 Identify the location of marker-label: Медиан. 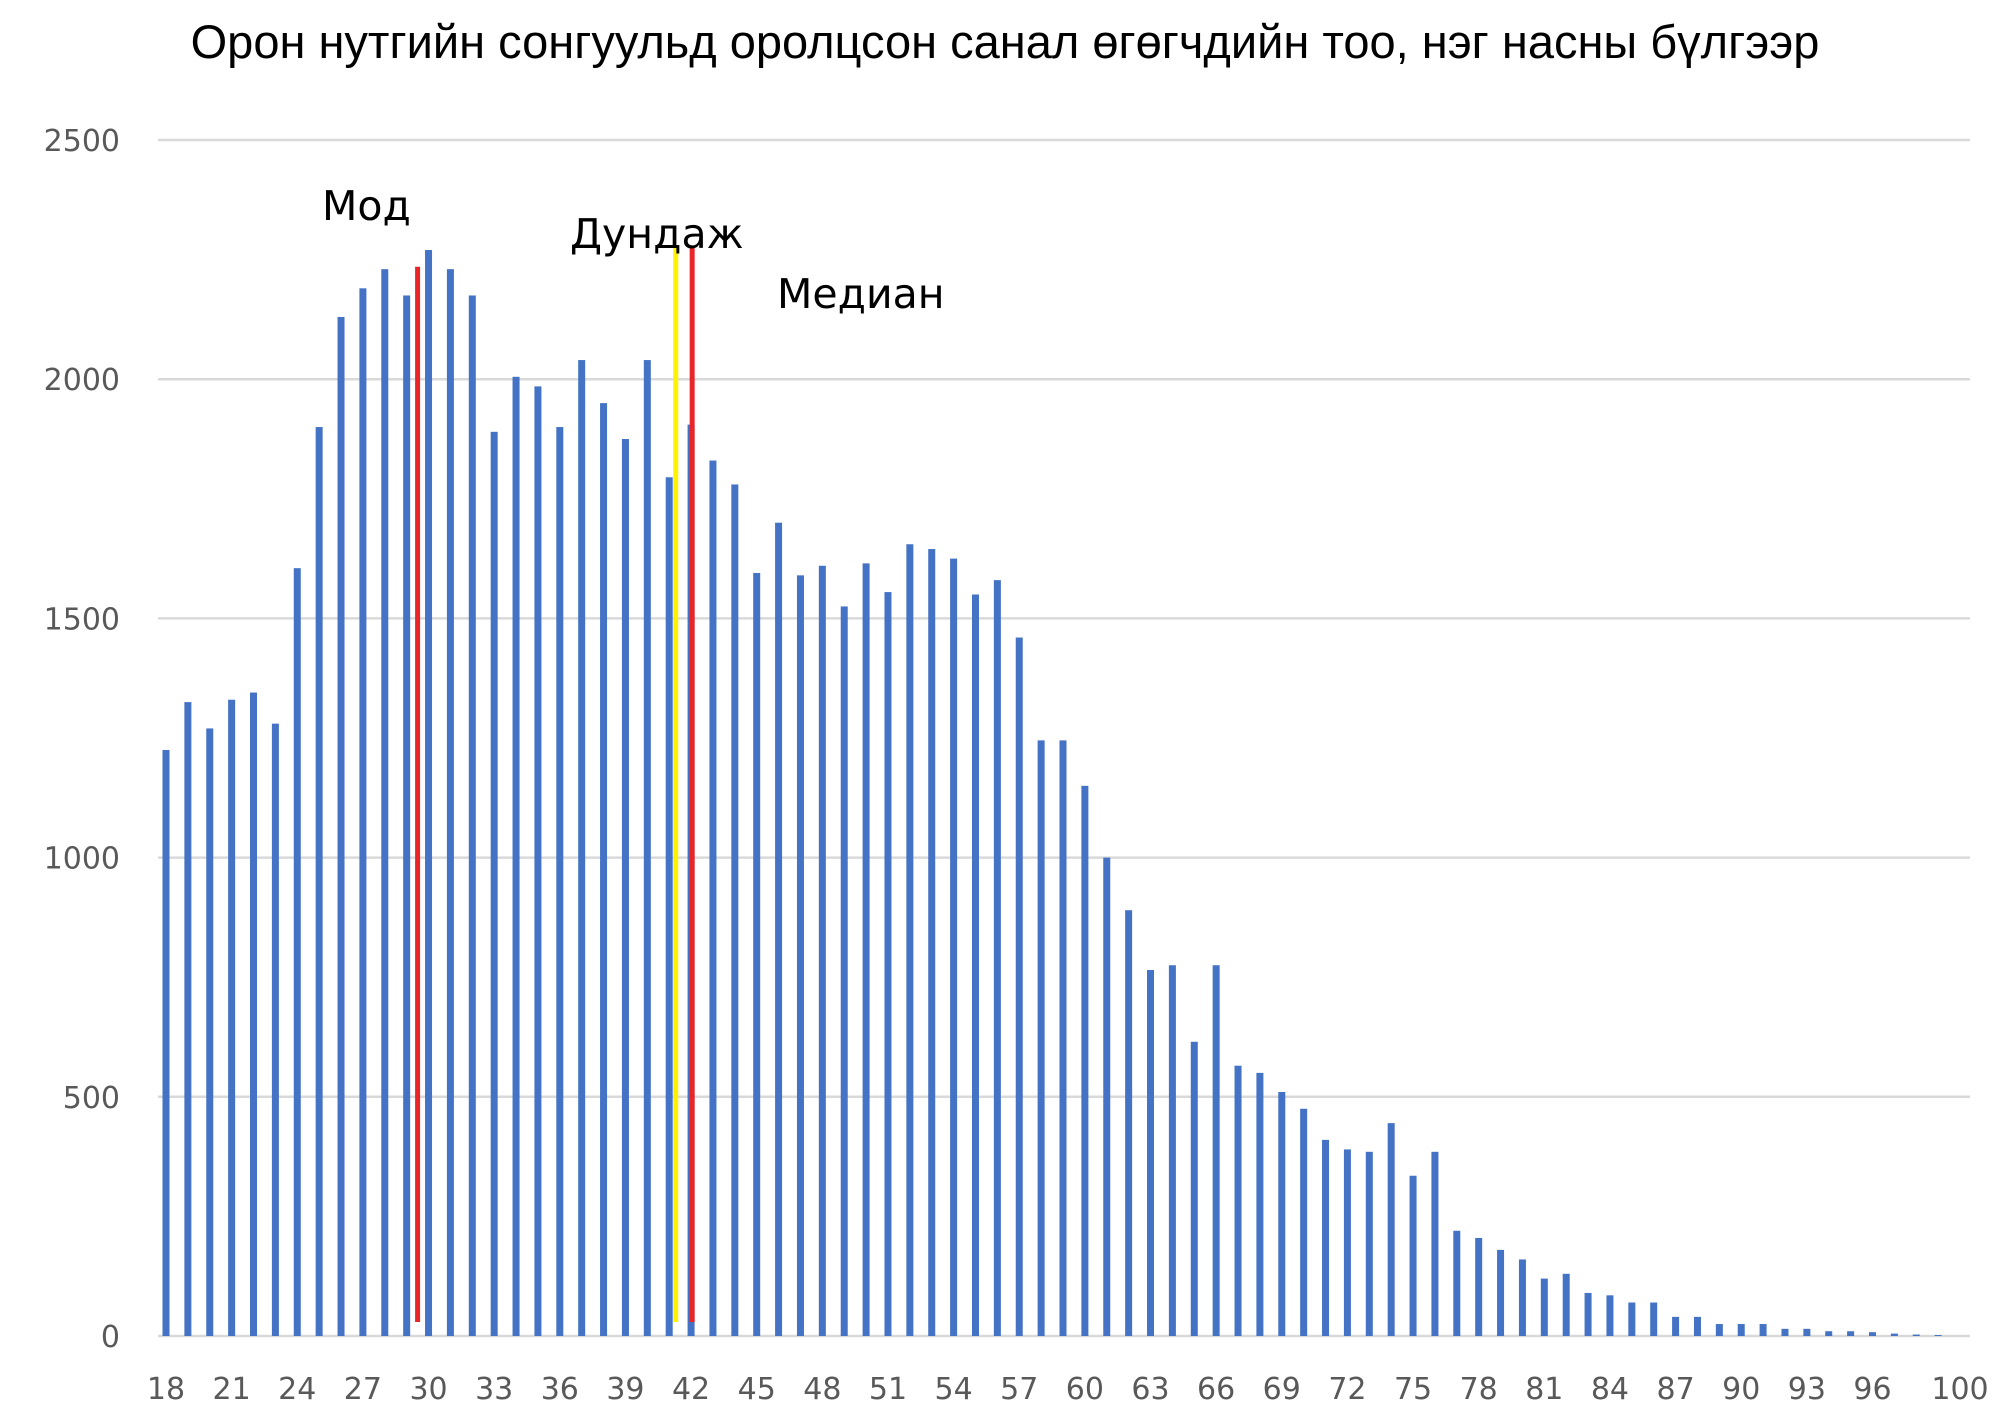
(861, 294).